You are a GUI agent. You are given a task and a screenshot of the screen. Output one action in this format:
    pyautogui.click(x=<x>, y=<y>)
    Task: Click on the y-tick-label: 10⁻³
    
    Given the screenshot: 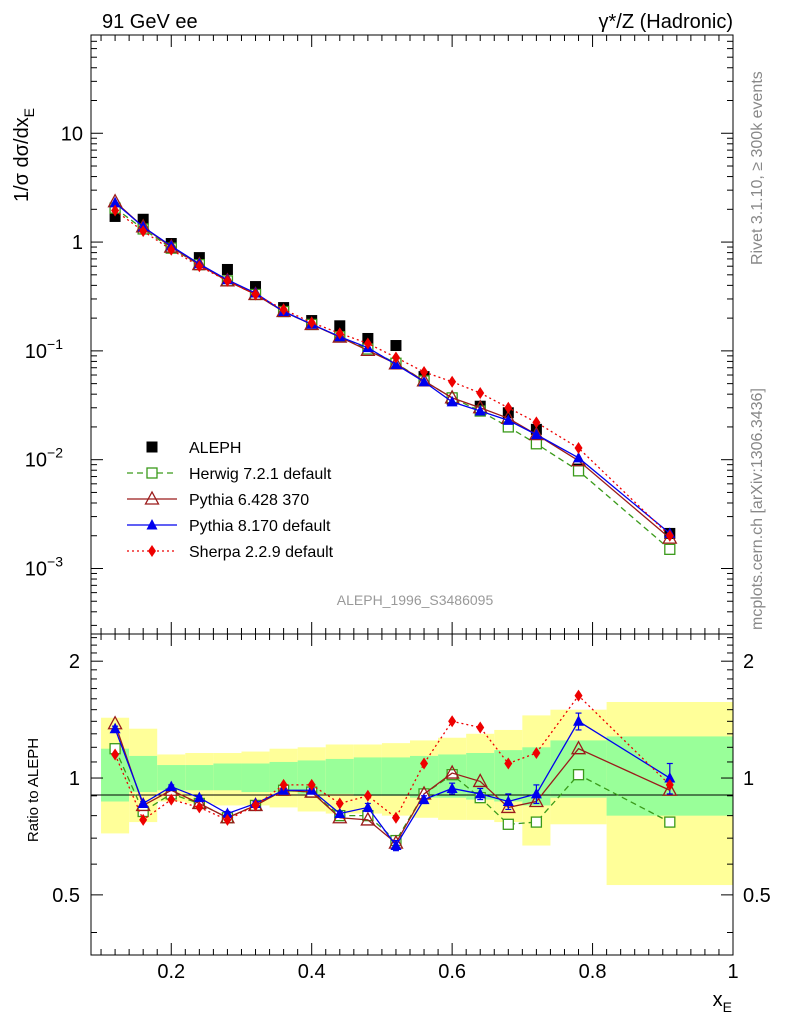 What is the action you would take?
    pyautogui.click(x=44, y=566)
    